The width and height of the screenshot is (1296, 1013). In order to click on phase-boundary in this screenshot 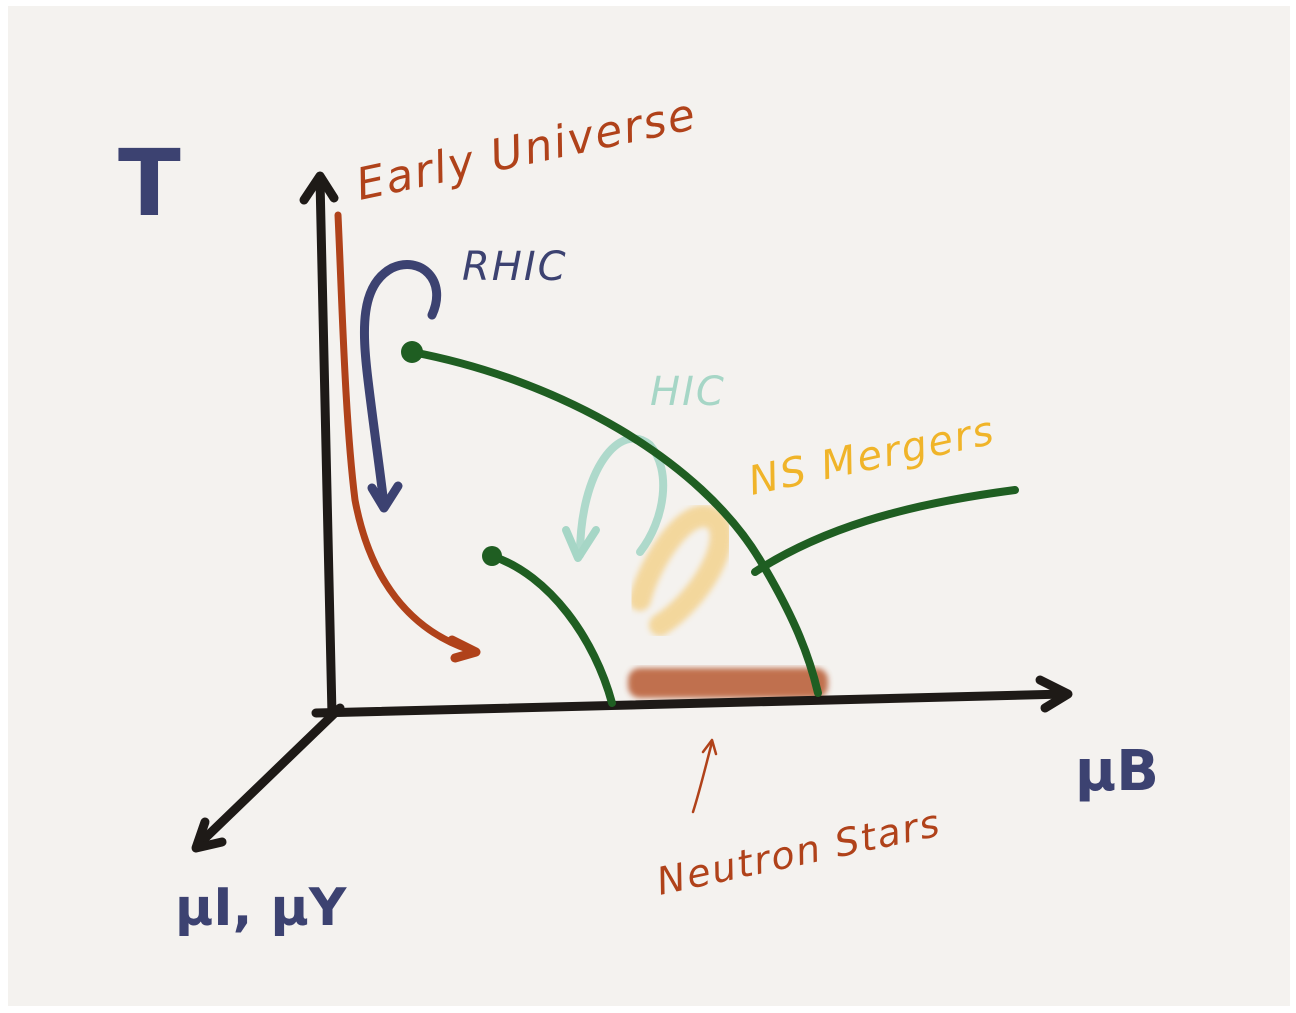, I will do `click(615, 522)`.